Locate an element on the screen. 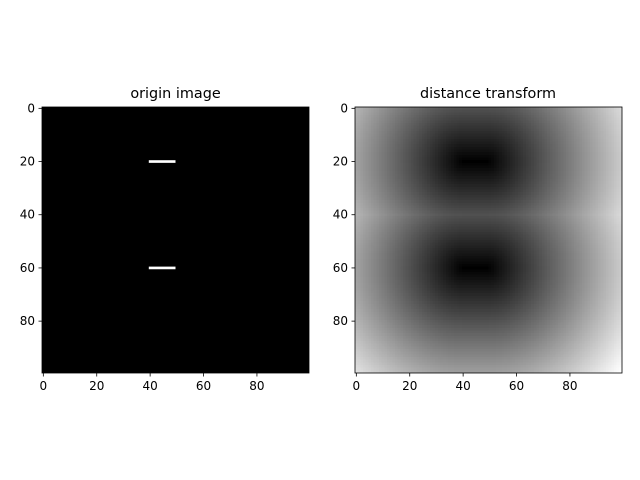  chart-title: distance transform is located at coordinates (488, 94).